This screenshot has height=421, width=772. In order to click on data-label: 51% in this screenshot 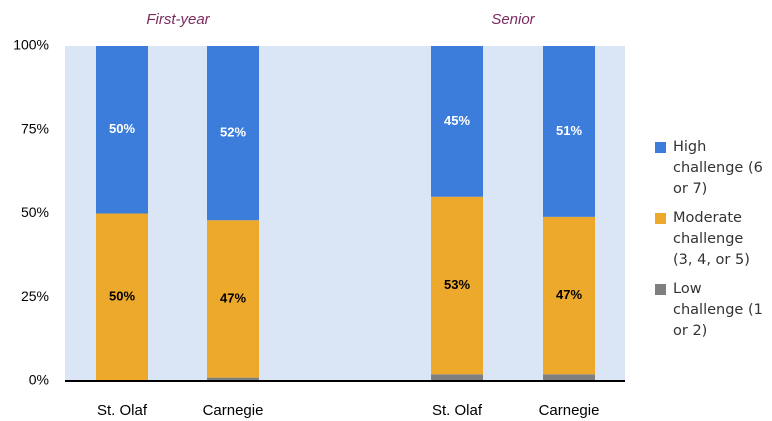, I will do `click(569, 130)`.